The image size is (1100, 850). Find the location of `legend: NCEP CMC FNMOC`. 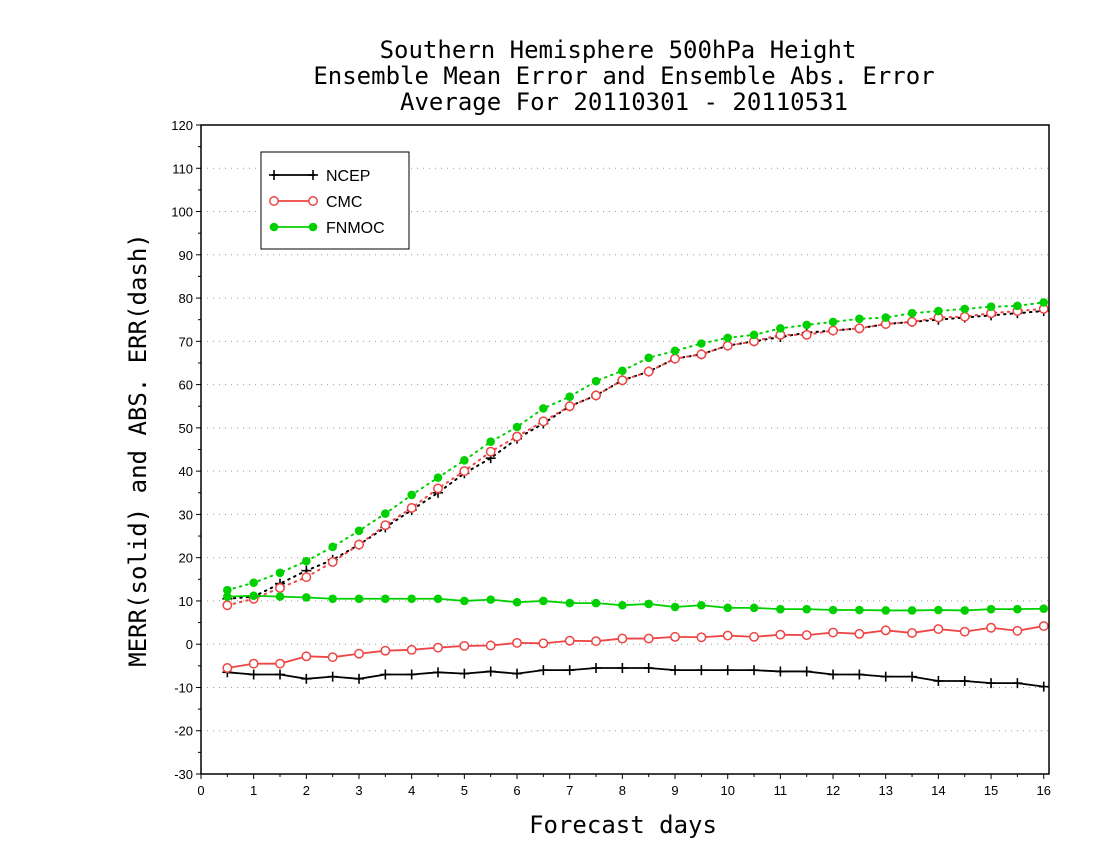

legend: NCEP CMC FNMOC is located at coordinates (335, 200).